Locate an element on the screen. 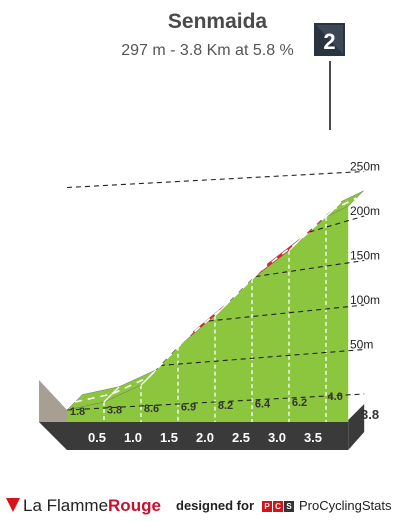 The height and width of the screenshot is (522, 405). category-badge-label: 2 is located at coordinates (329, 41).